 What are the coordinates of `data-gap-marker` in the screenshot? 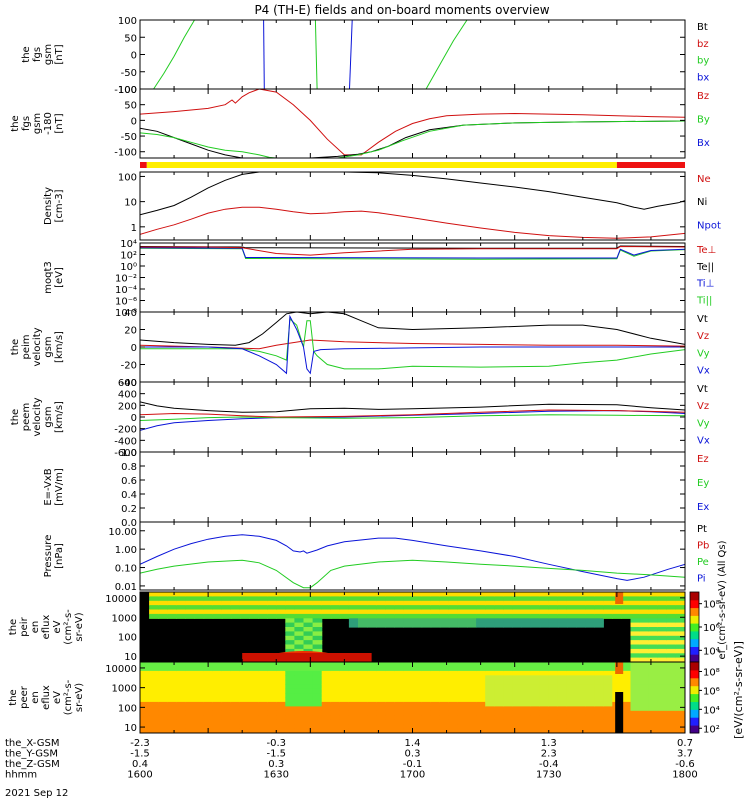 It's located at (619, 598).